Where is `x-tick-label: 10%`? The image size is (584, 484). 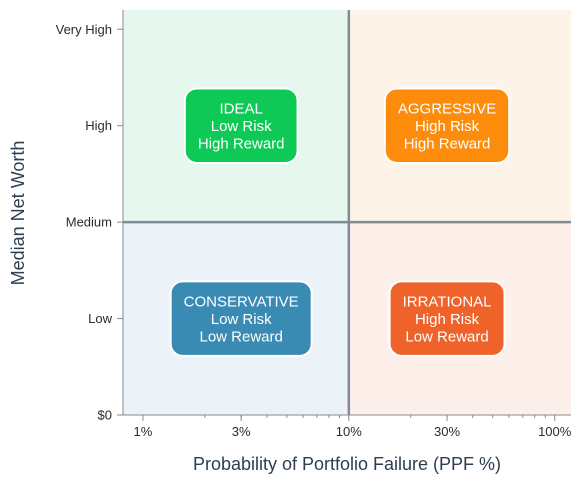 x-tick-label: 10% is located at coordinates (349, 431).